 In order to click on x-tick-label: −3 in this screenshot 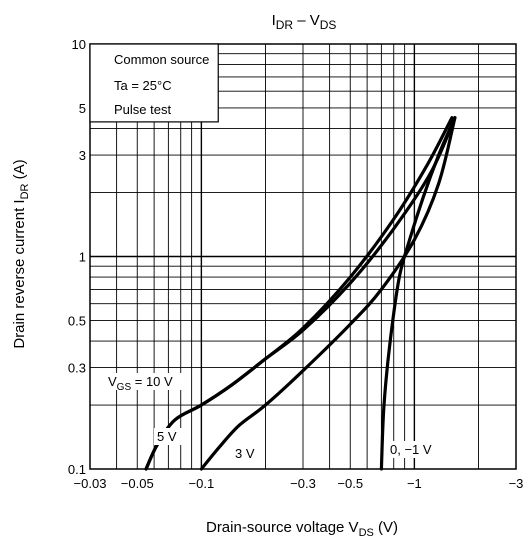, I will do `click(516, 483)`.